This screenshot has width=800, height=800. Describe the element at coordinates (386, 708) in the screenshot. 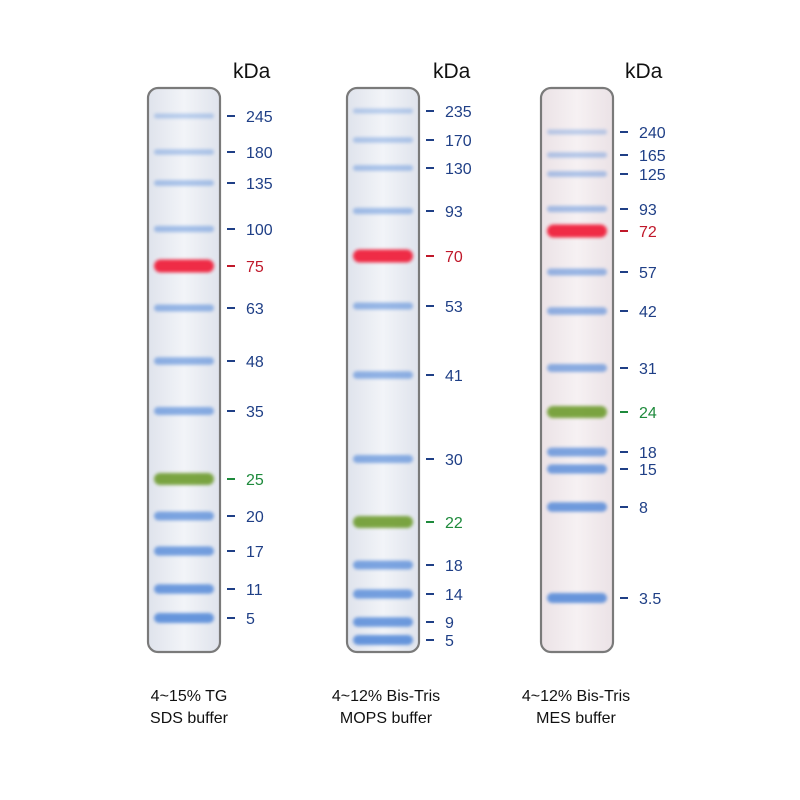

I see `ladder-caption-2: 4~12% Bis-Tris MOPS buffer` at that location.